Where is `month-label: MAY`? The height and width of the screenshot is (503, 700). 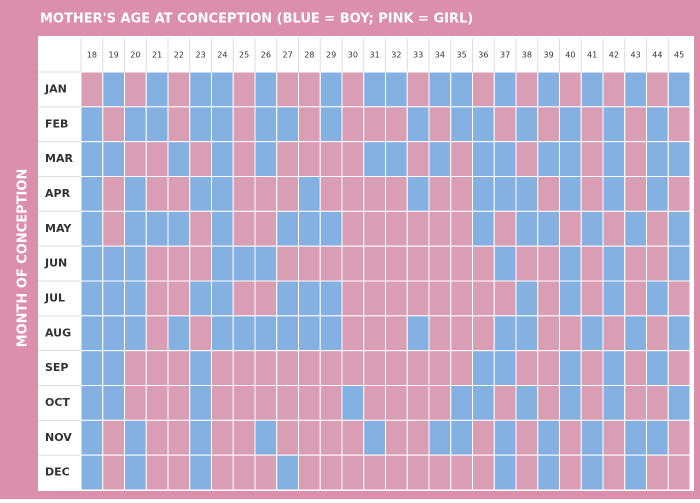 month-label: MAY is located at coordinates (58, 228).